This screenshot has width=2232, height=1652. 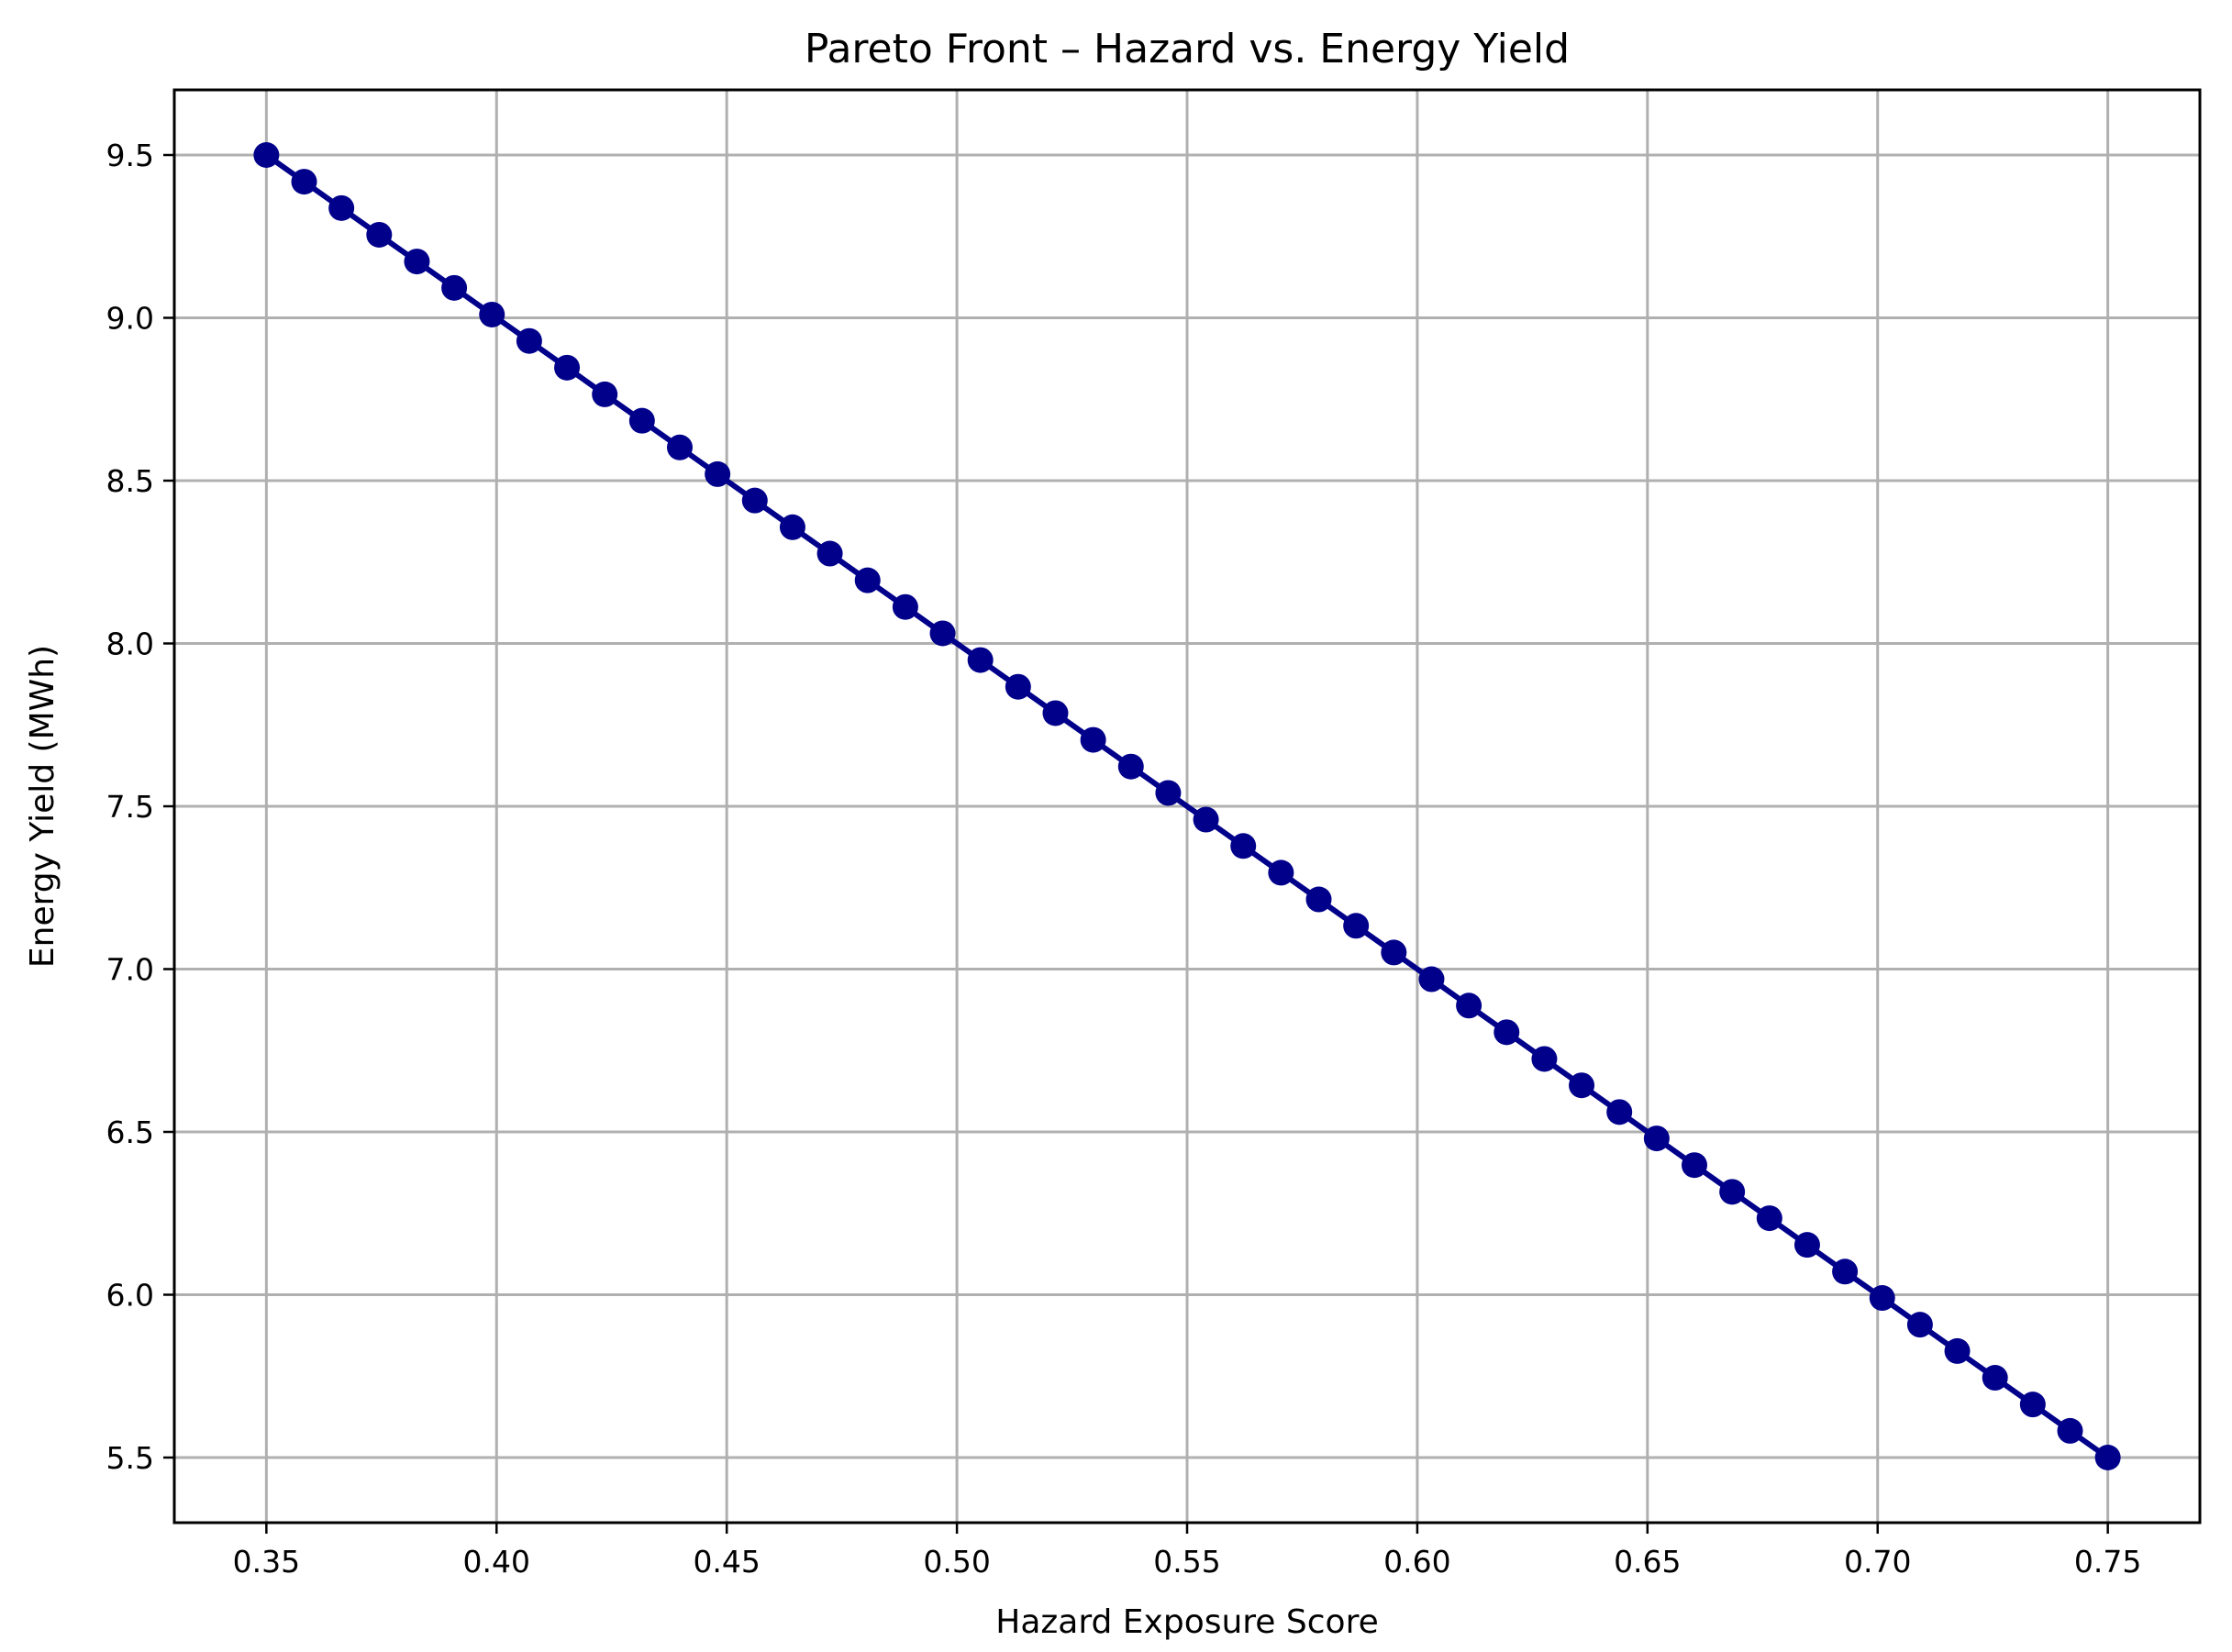 What do you see at coordinates (1877, 1562) in the screenshot?
I see `x-tick-label: 0.70` at bounding box center [1877, 1562].